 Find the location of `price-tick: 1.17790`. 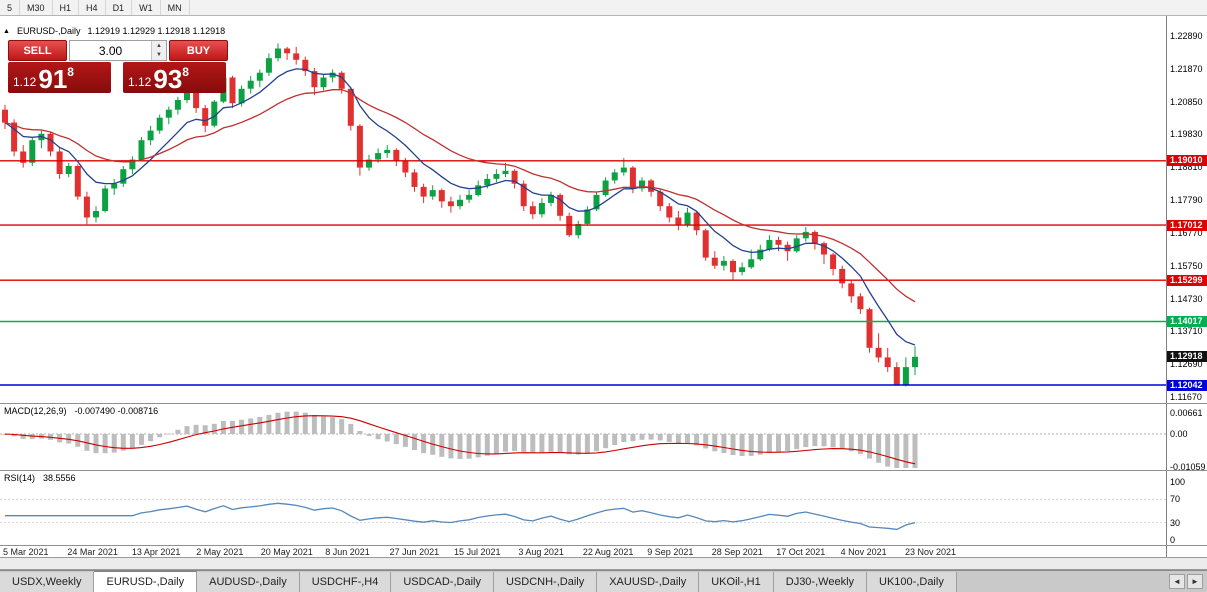

price-tick: 1.17790 is located at coordinates (1186, 200).